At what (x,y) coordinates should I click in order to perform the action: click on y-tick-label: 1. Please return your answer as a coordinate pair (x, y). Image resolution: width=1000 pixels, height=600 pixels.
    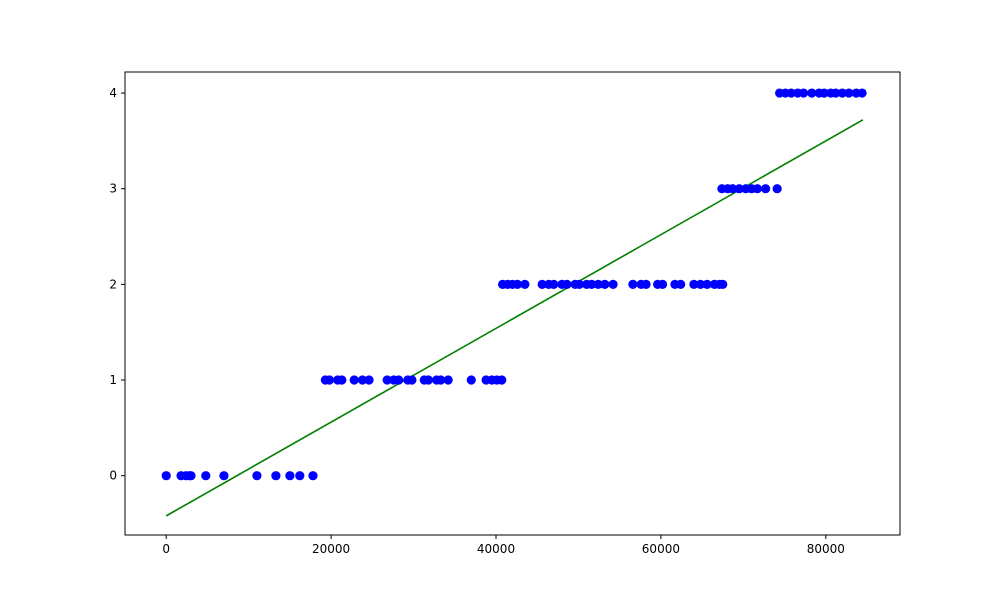
    Looking at the image, I should click on (113, 380).